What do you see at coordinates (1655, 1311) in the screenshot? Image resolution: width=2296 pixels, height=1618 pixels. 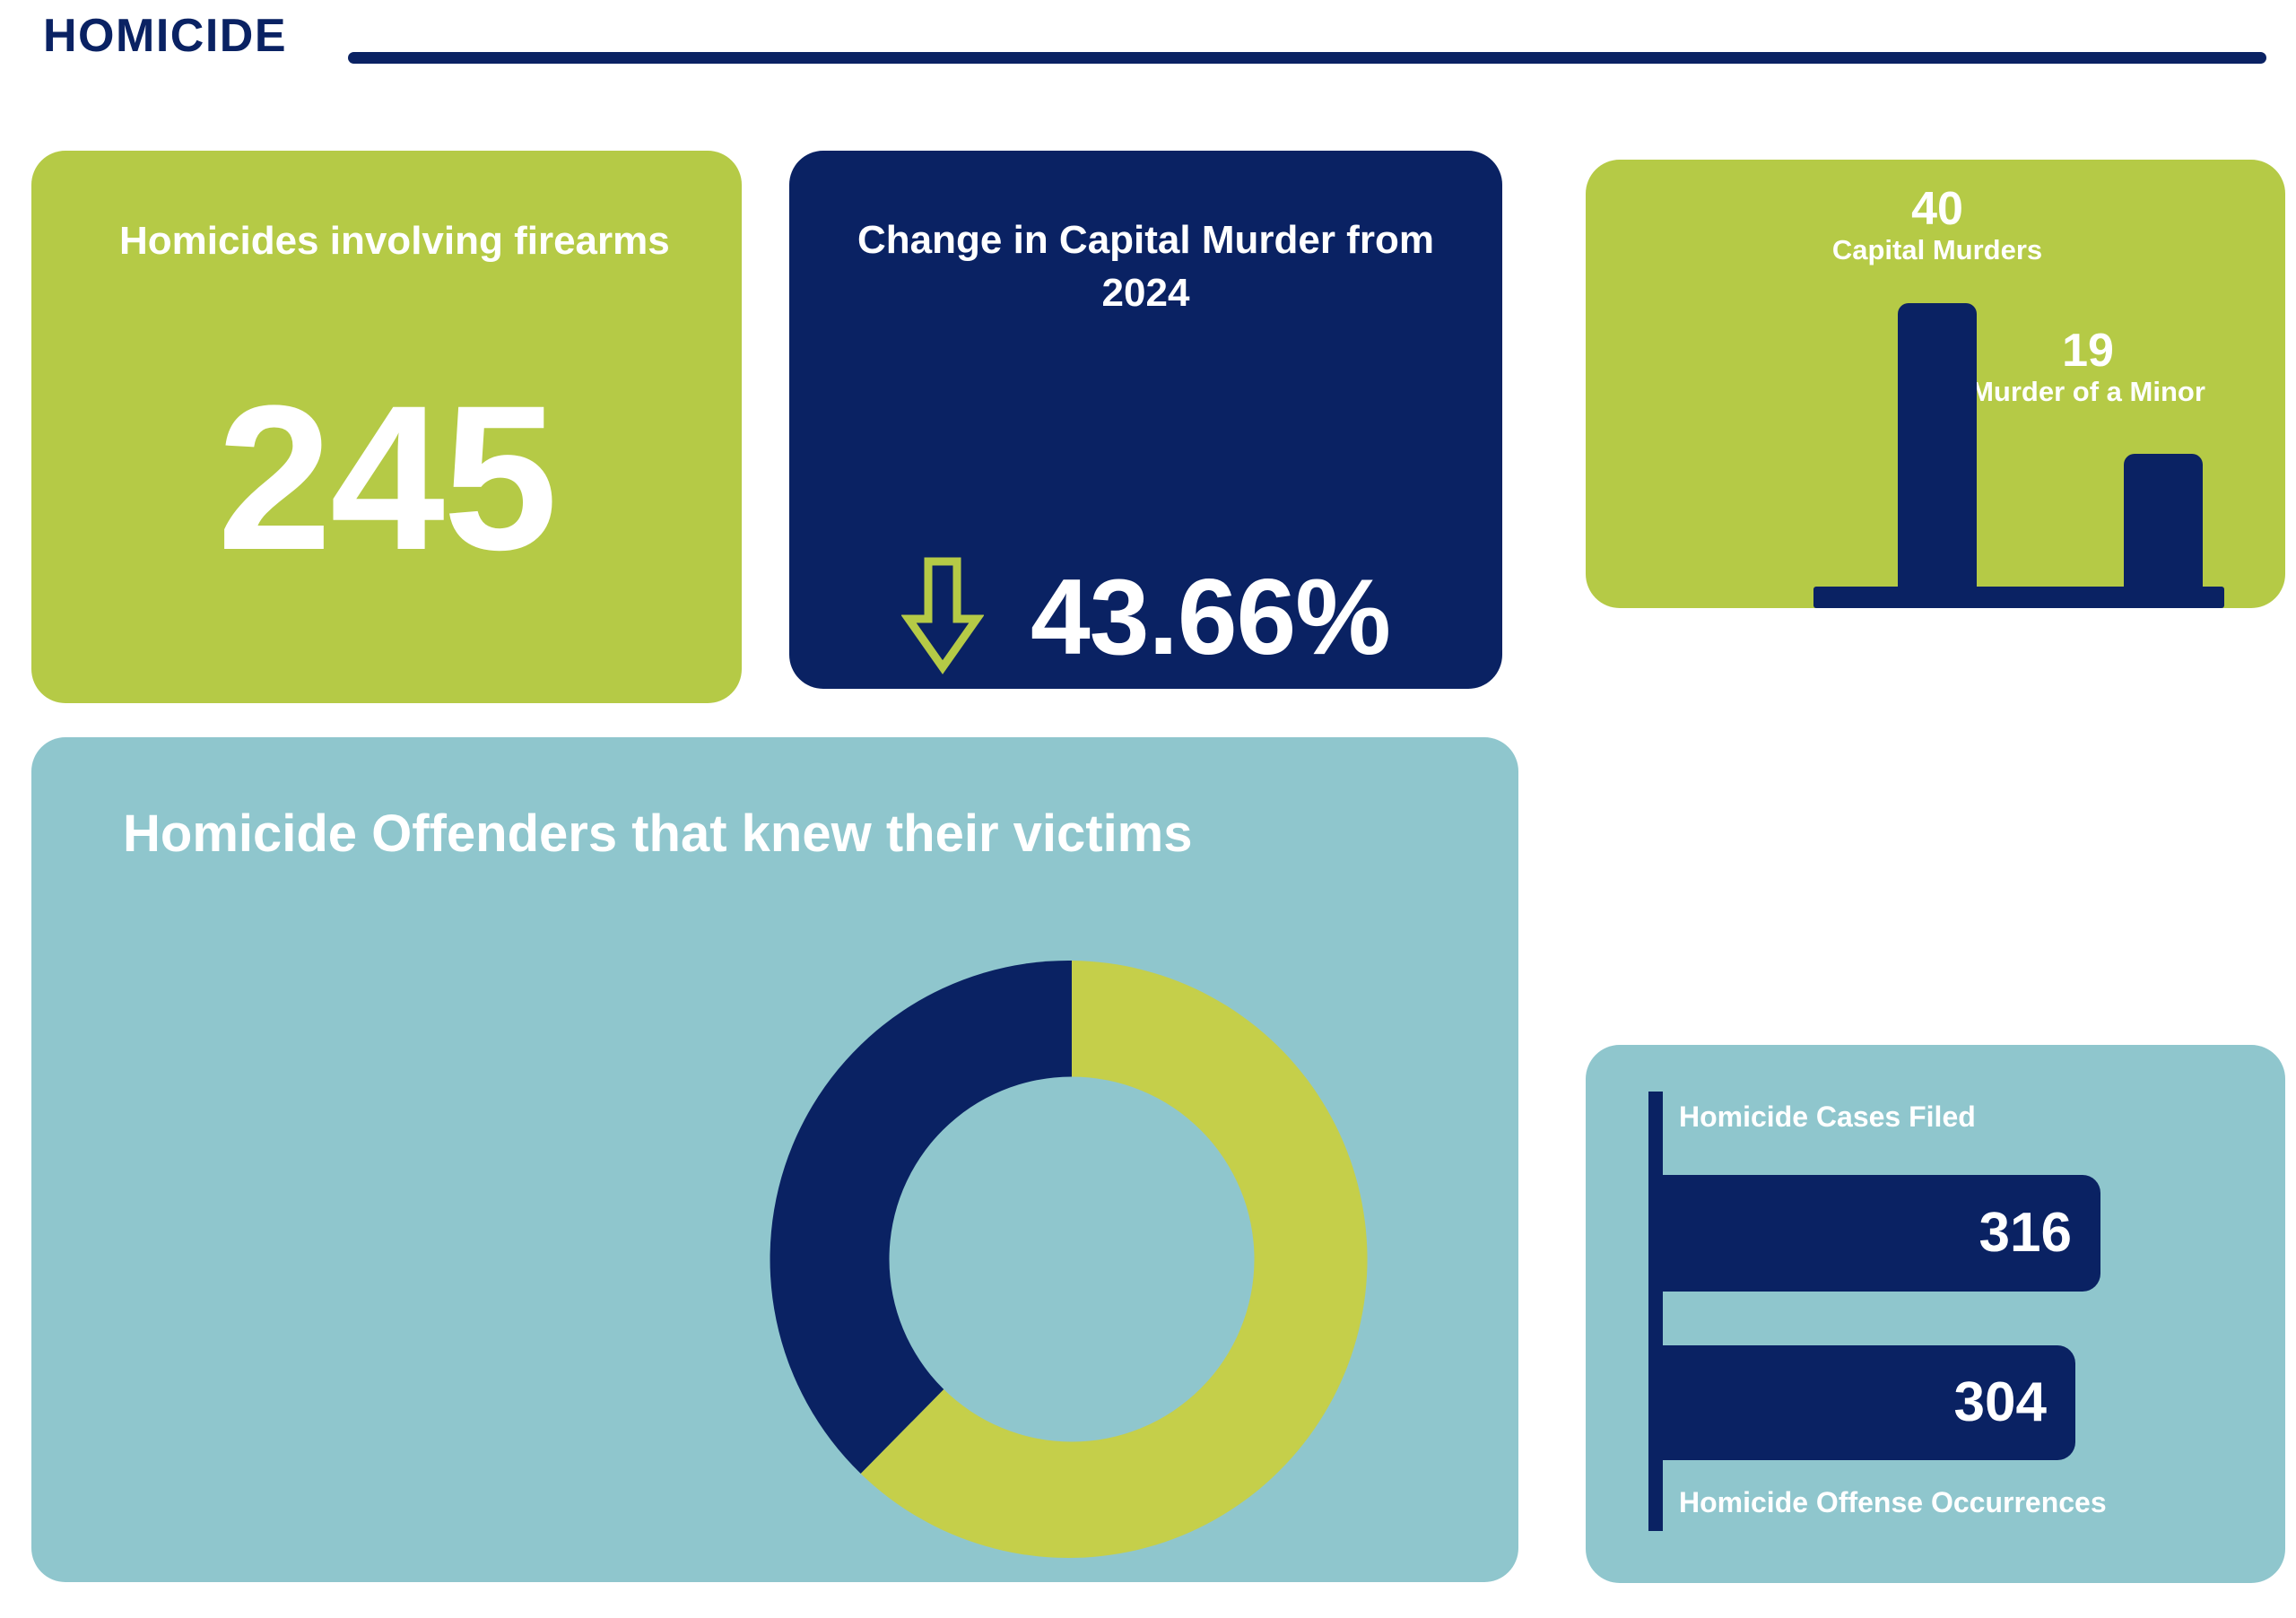 I see `hbar-chart-axis` at bounding box center [1655, 1311].